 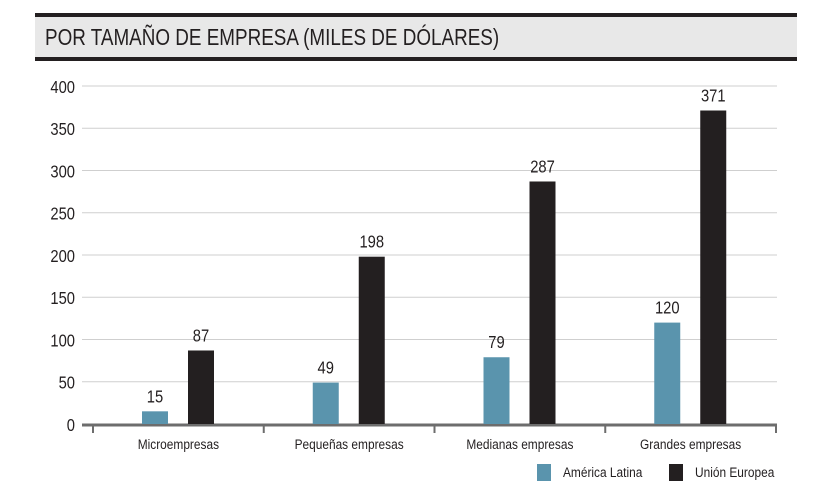 I want to click on data-label: 15, so click(x=155, y=397).